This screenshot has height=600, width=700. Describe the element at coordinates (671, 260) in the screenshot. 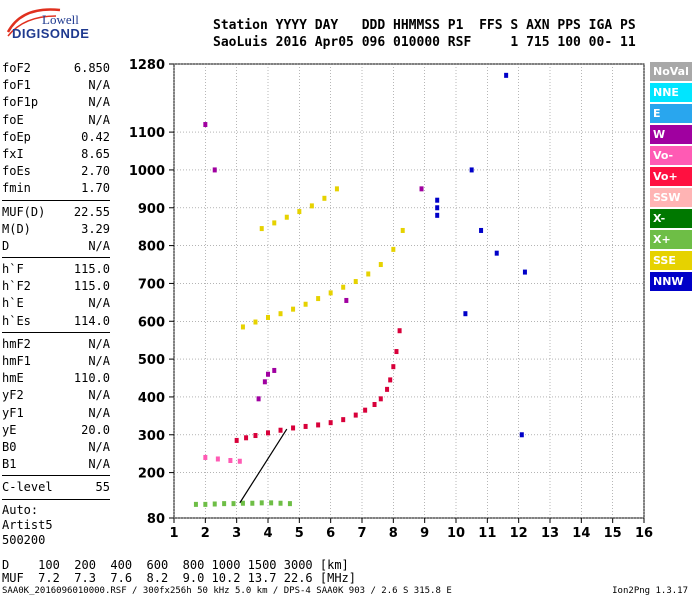

I see `legend-item: SSE` at that location.